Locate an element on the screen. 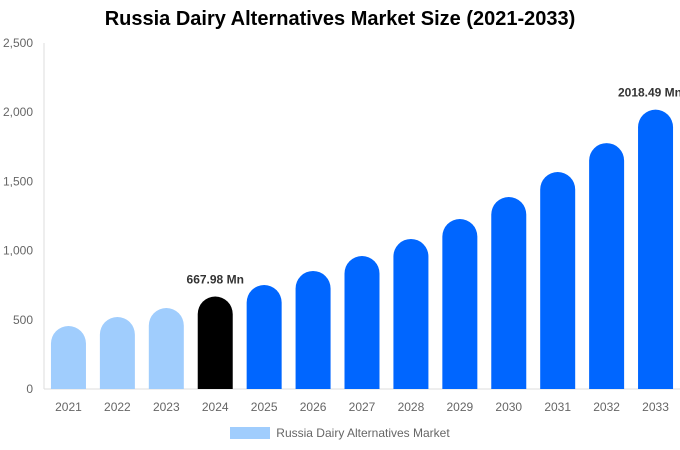 Image resolution: width=680 pixels, height=450 pixels. y-tick-label: 0 is located at coordinates (29, 389).